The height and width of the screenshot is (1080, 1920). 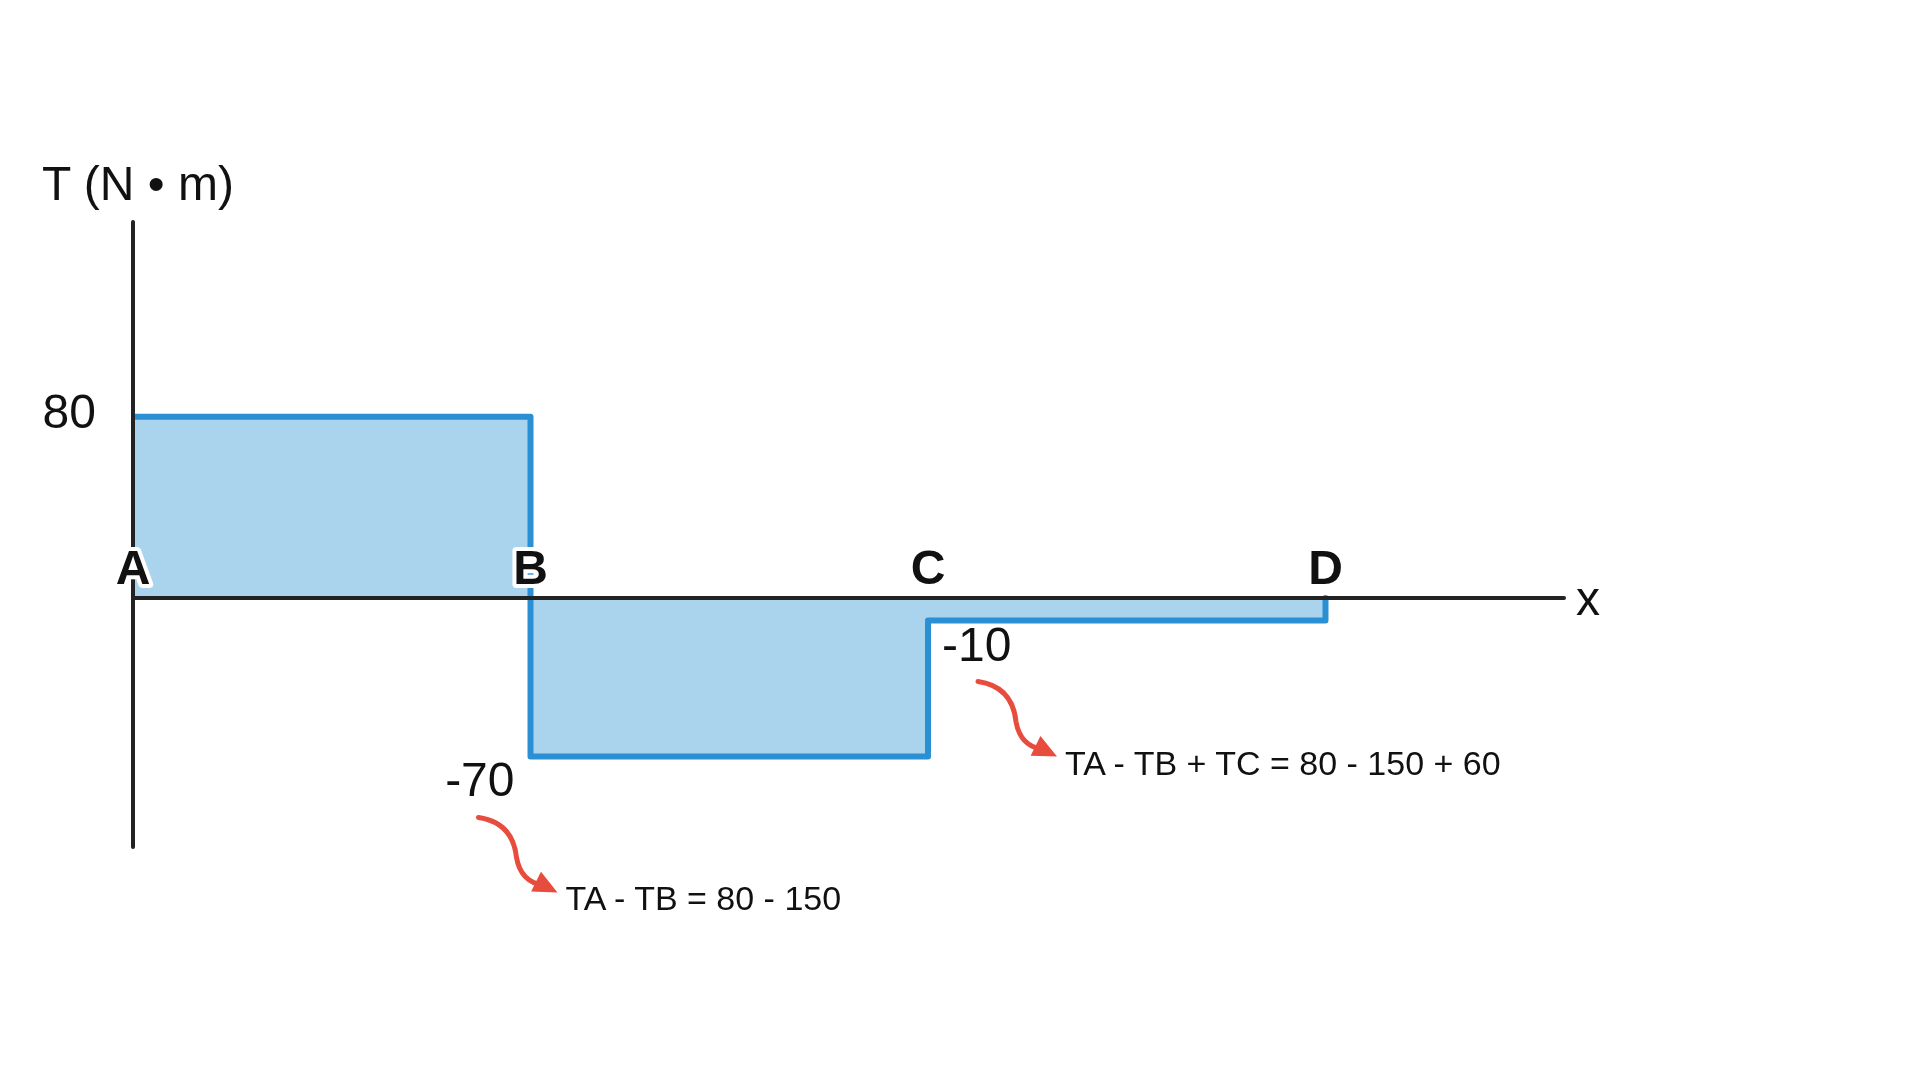 What do you see at coordinates (703, 898) in the screenshot?
I see `text: TA - TB = 80 - 150` at bounding box center [703, 898].